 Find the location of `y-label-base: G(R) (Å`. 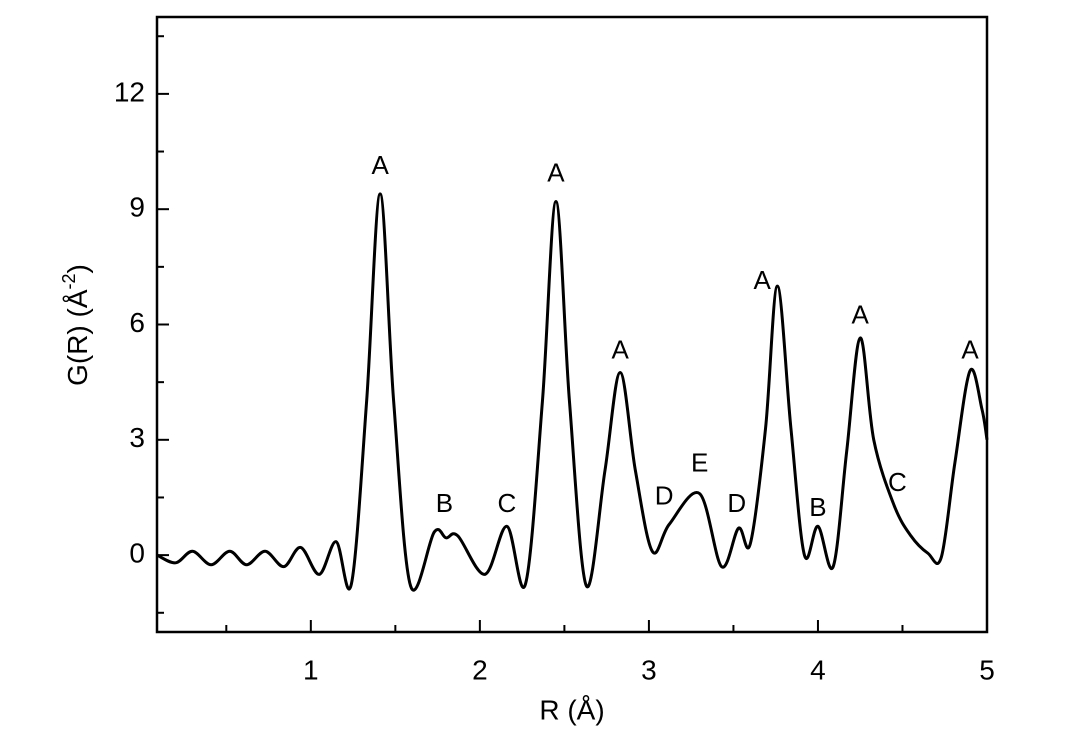

y-label-base: G(R) (Å is located at coordinates (77, 337).